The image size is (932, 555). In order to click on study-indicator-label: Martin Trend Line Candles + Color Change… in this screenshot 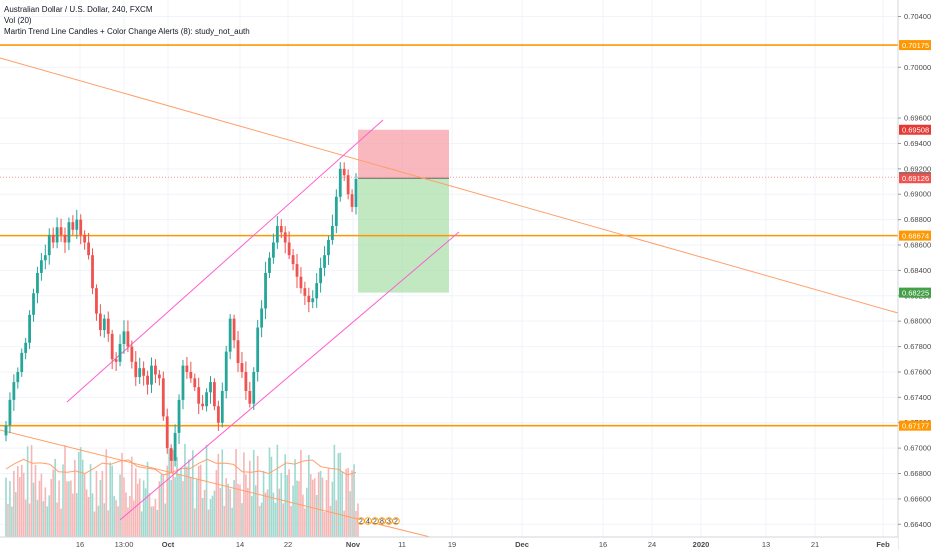, I will do `click(127, 31)`.